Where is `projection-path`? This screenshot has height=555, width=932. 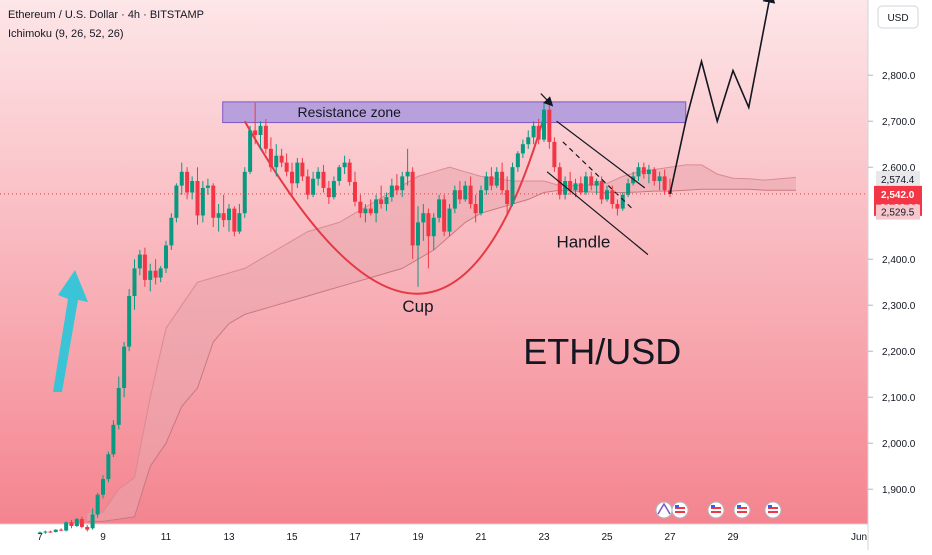 projection-path is located at coordinates (722, 97).